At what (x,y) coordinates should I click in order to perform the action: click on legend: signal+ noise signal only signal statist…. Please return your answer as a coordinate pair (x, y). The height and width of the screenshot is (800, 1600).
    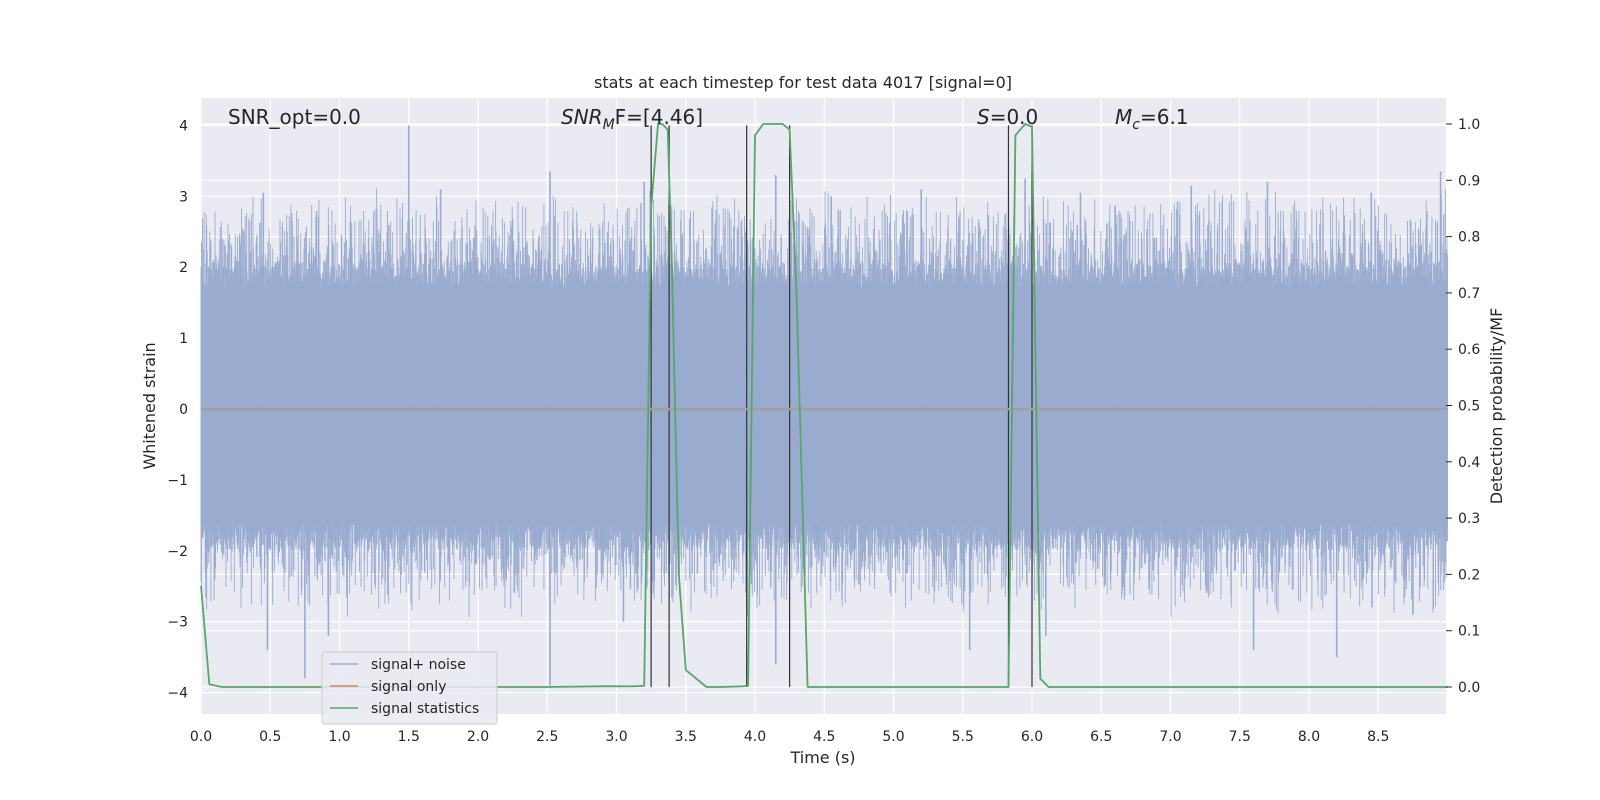
    Looking at the image, I should click on (409, 688).